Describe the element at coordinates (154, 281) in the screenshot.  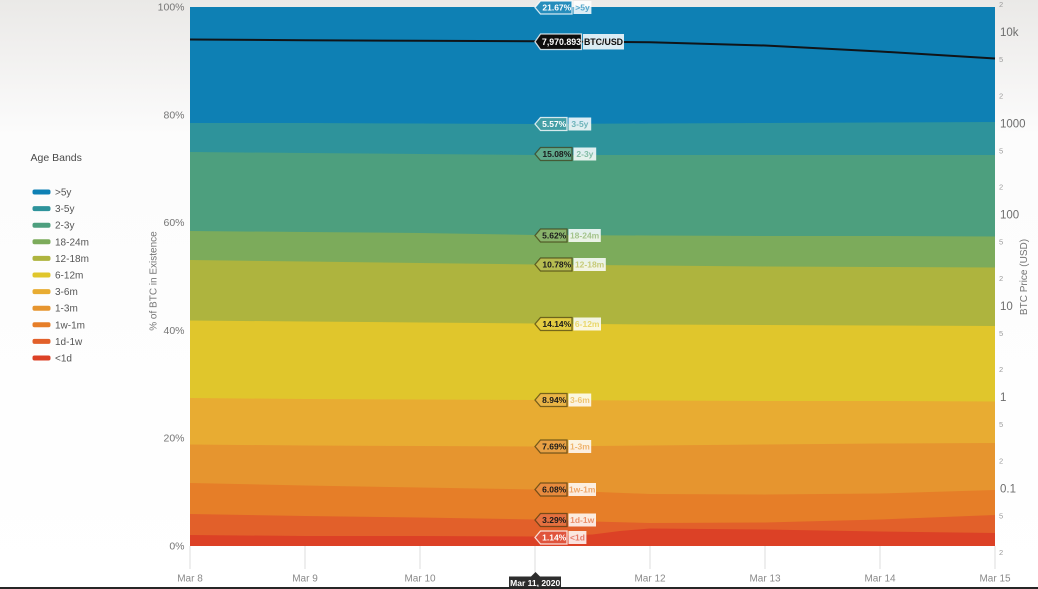
I see `svg-text: % of BTC in Existence` at that location.